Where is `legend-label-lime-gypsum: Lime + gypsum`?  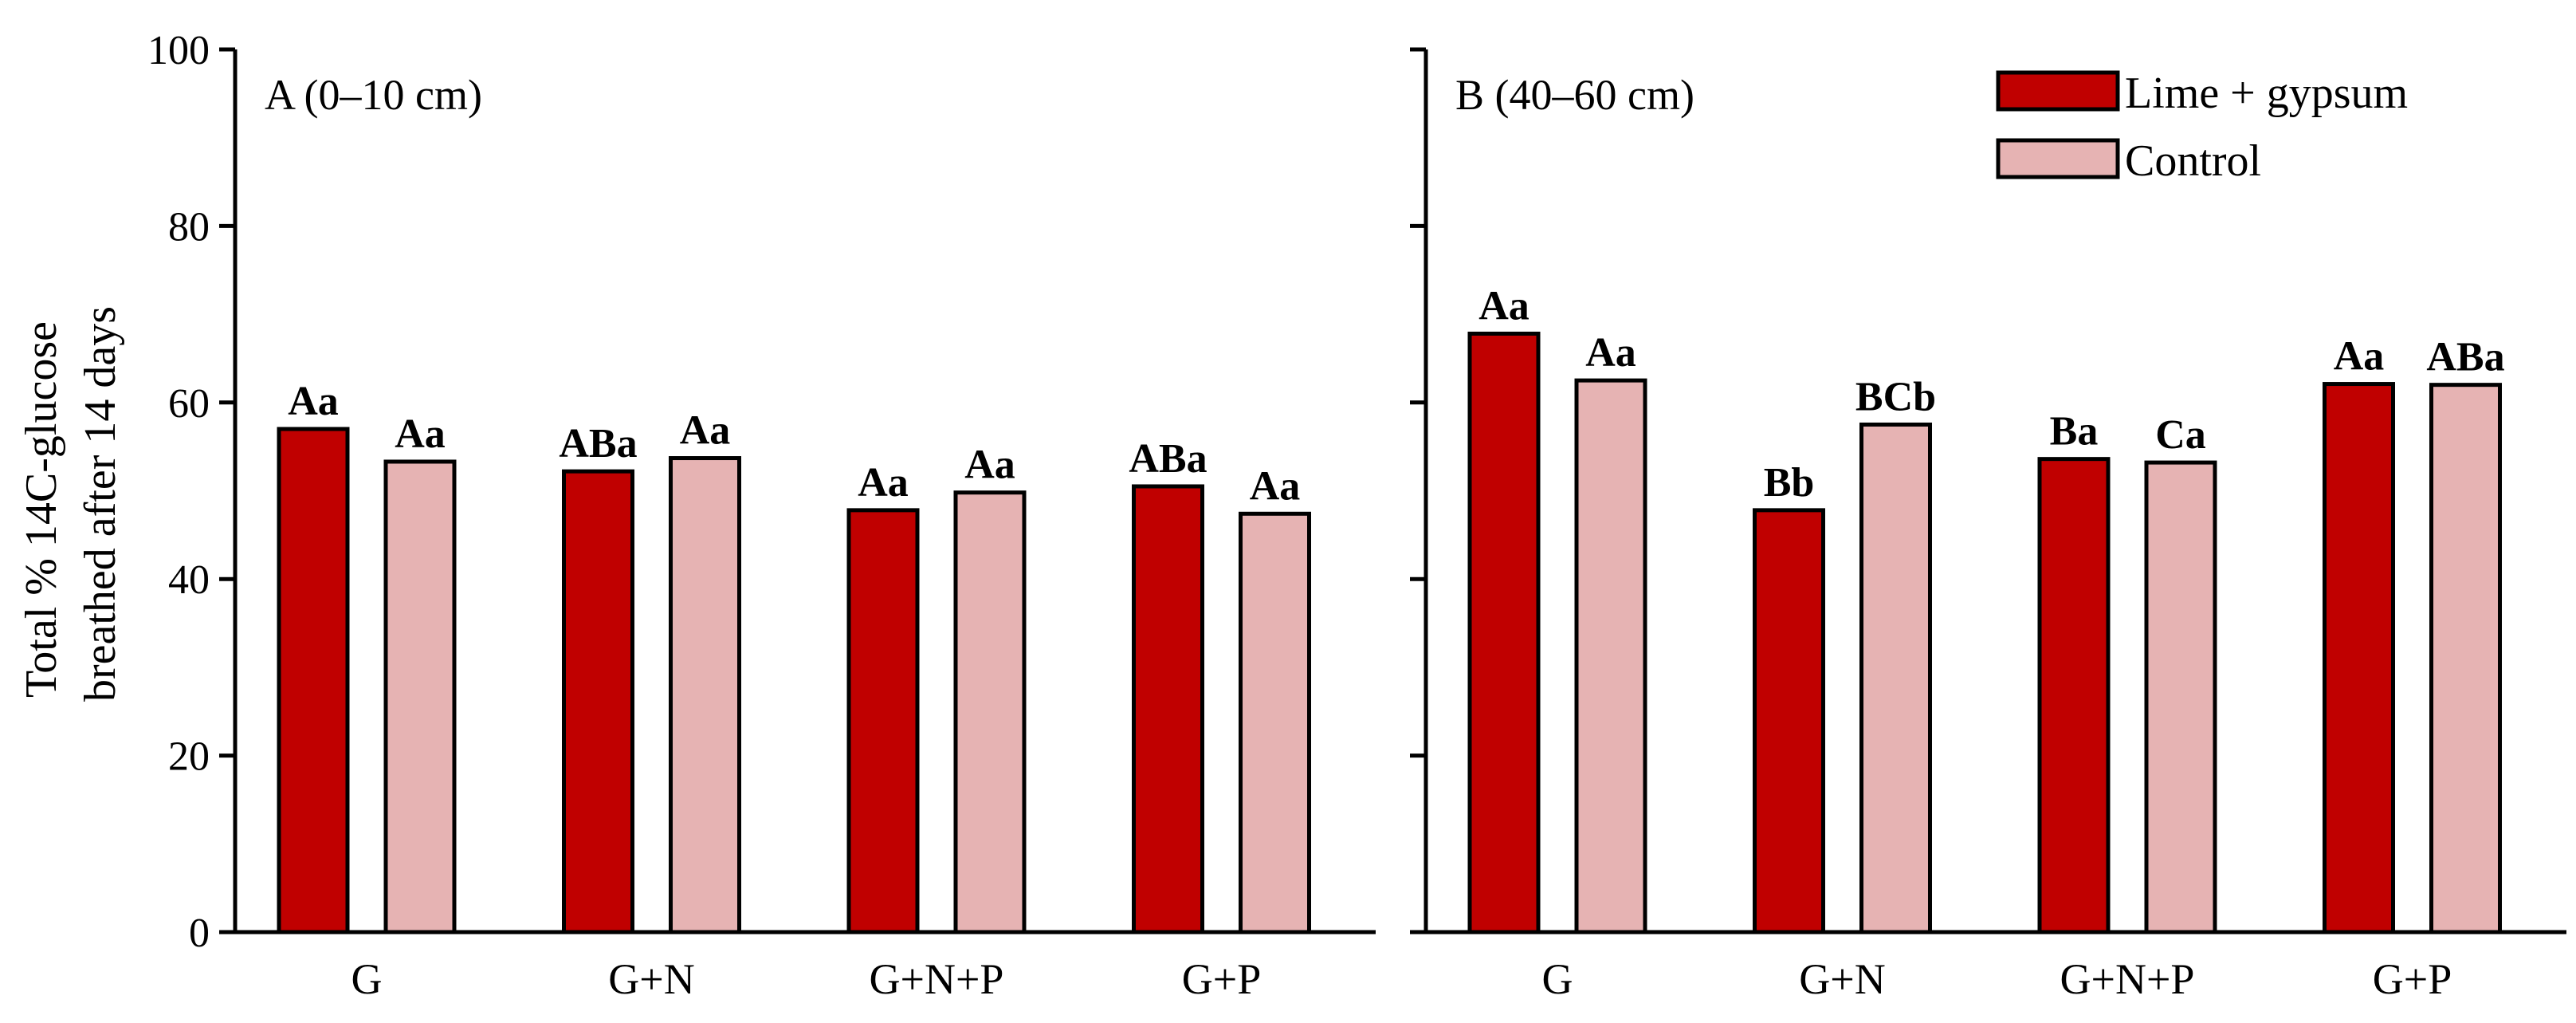
legend-label-lime-gypsum: Lime + gypsum is located at coordinates (2266, 93).